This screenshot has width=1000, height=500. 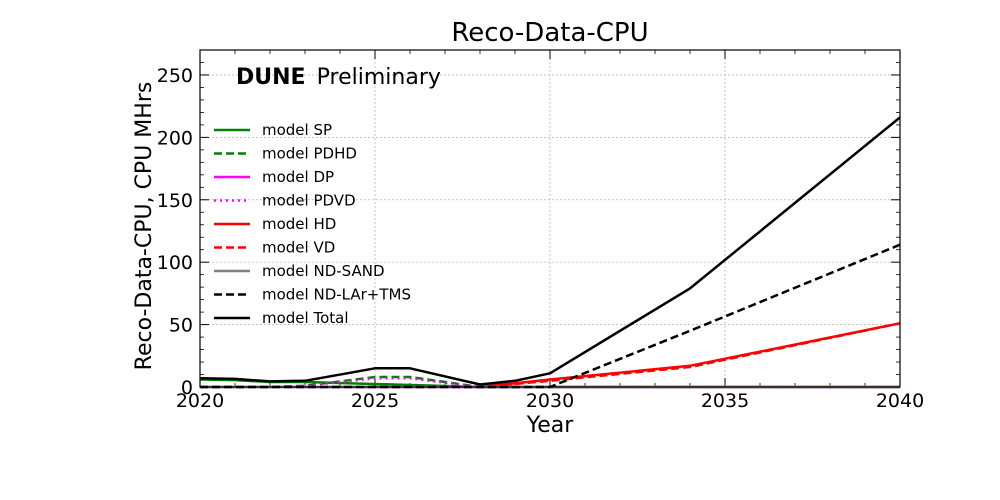 I want to click on chart-title: Reco-Data-CPU, so click(x=549, y=33).